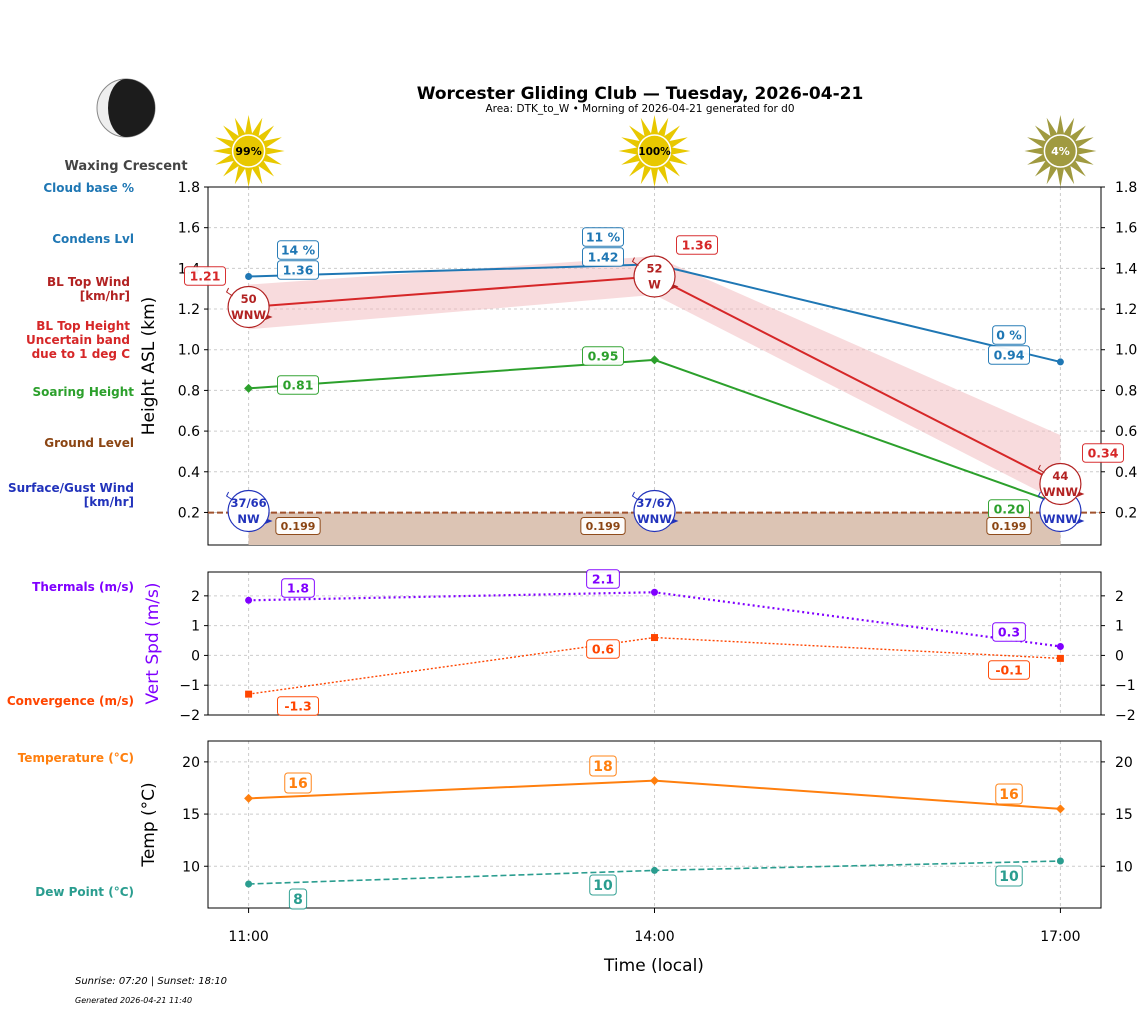 Image resolution: width=1147 pixels, height=1015 pixels. What do you see at coordinates (153, 643) in the screenshot?
I see `y-axis-label: Vert Spd (m/s)` at bounding box center [153, 643].